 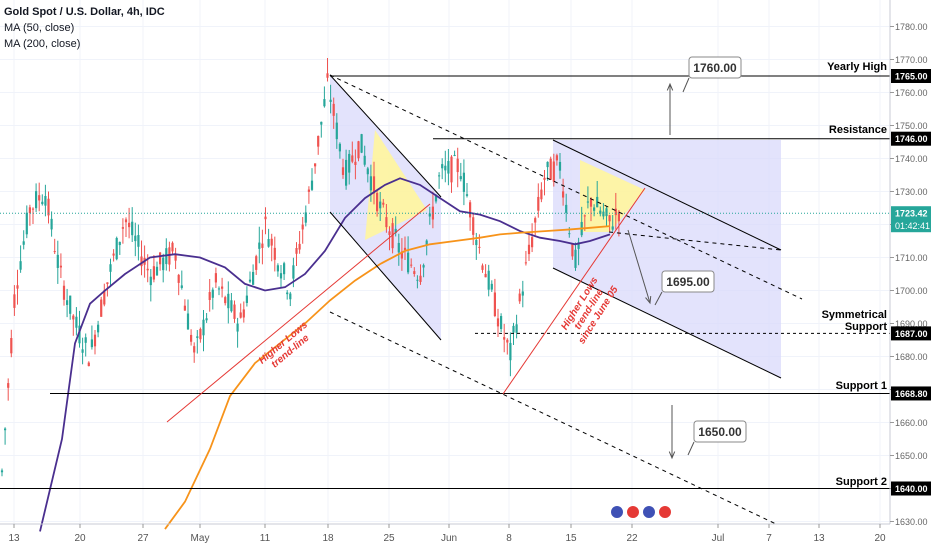 What do you see at coordinates (39, 28) in the screenshot?
I see `indicator-ma50: MA (50, close)` at bounding box center [39, 28].